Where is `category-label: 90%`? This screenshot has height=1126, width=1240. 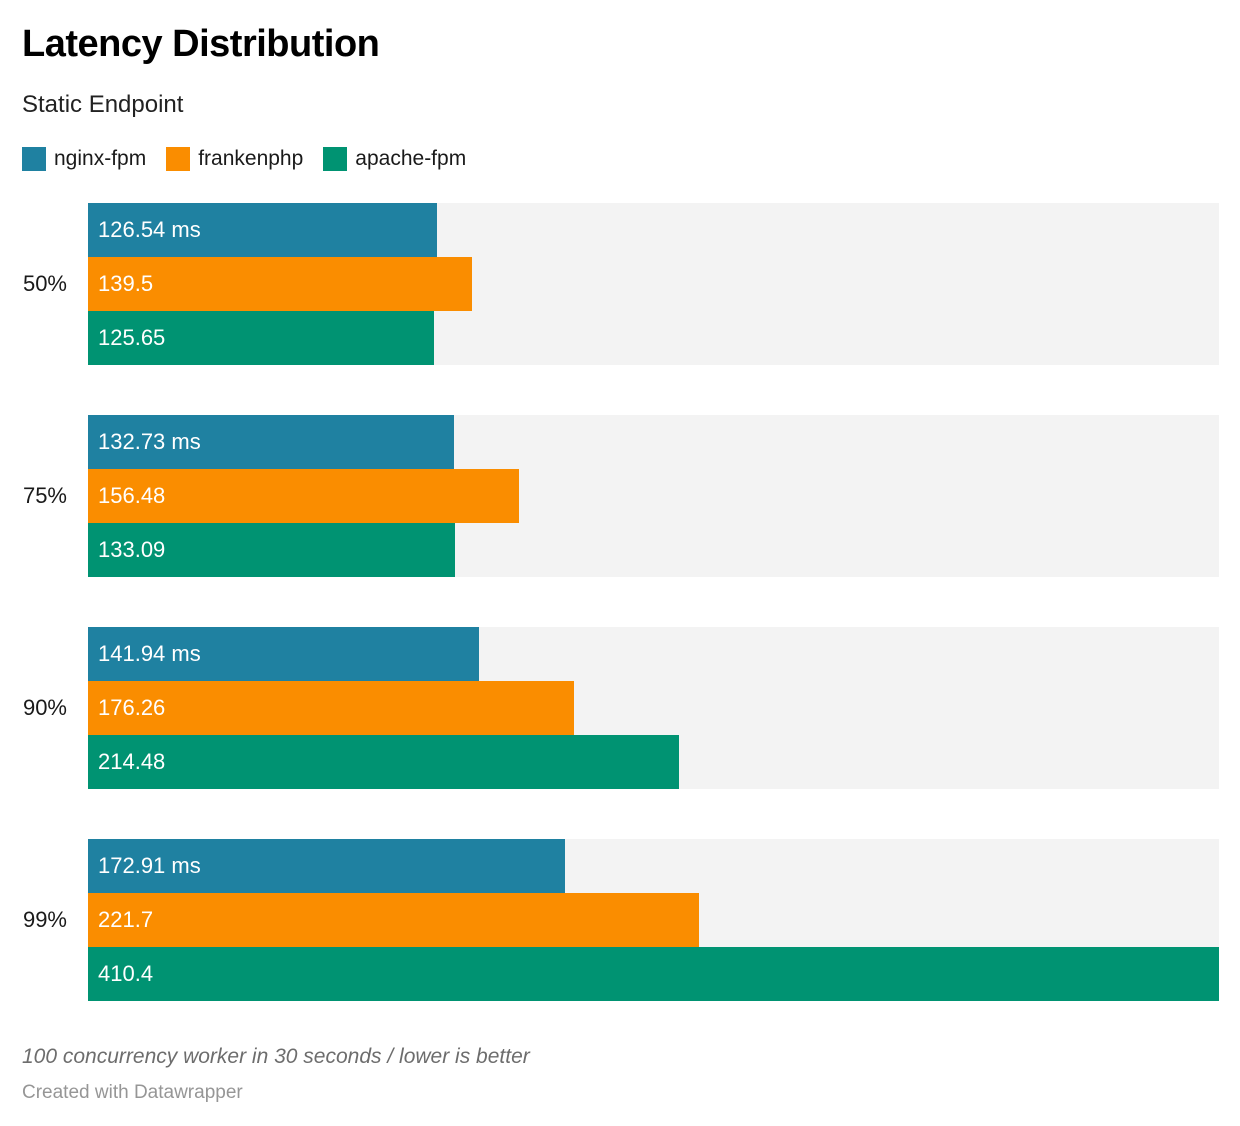 category-label: 90% is located at coordinates (44, 707).